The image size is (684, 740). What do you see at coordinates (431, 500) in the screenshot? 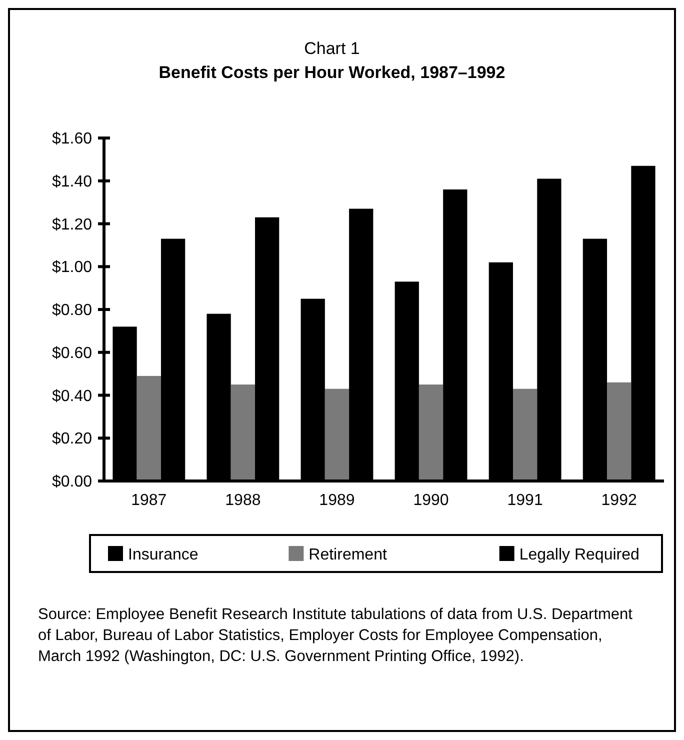
I see `x-tick-label: 1990` at bounding box center [431, 500].